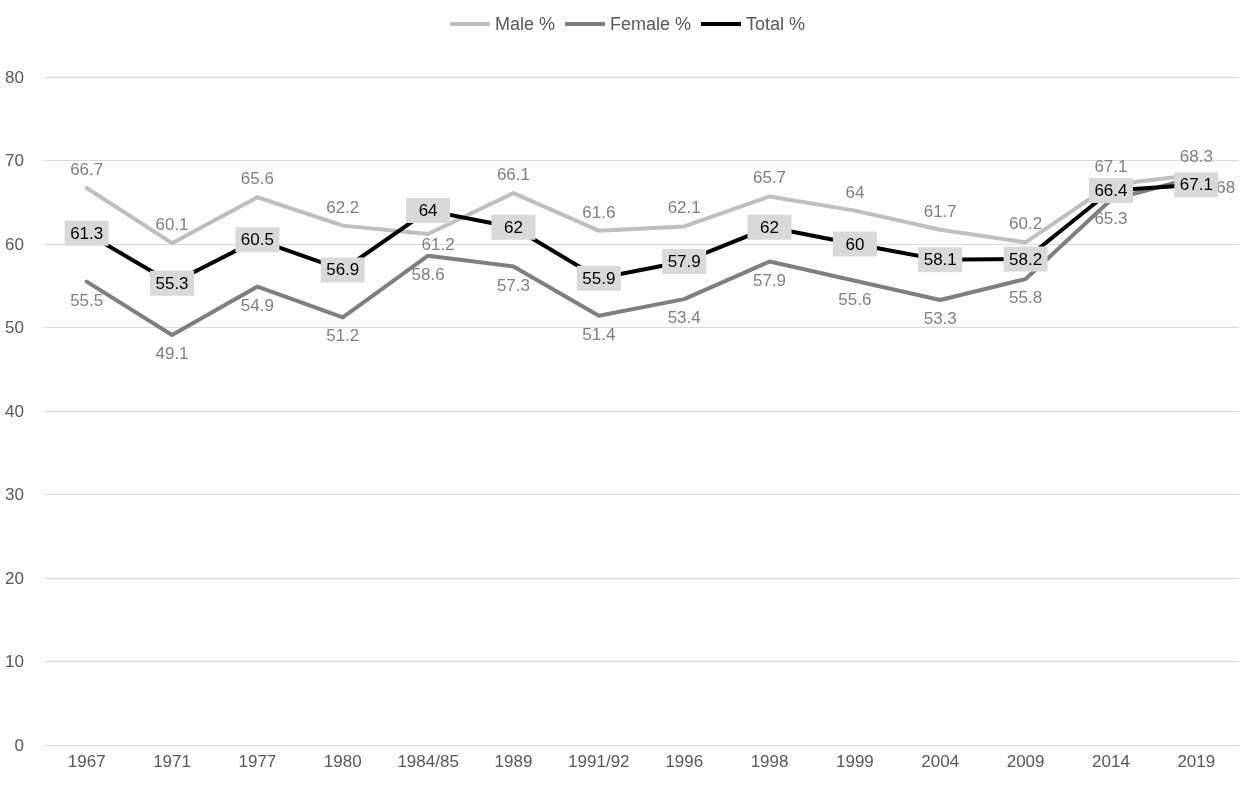 The image size is (1255, 785). Describe the element at coordinates (855, 192) in the screenshot. I see `data-label: 64` at that location.